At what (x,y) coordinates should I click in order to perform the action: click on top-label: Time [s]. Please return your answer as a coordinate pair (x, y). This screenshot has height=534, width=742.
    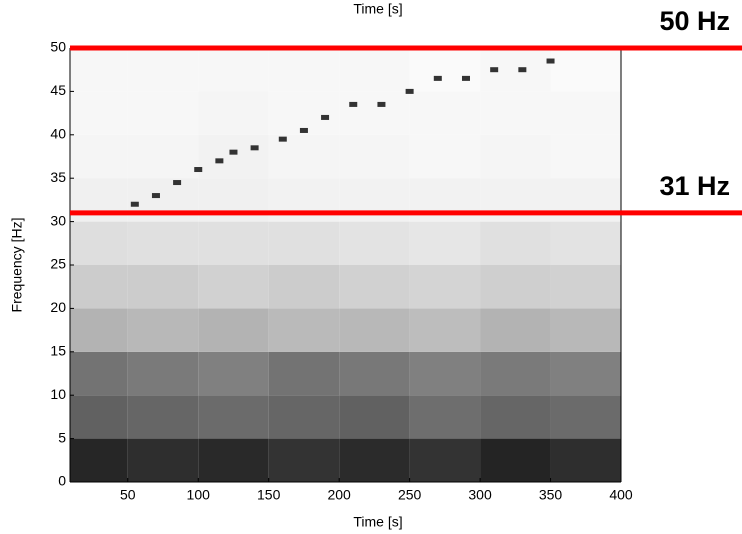
    Looking at the image, I should click on (377, 9).